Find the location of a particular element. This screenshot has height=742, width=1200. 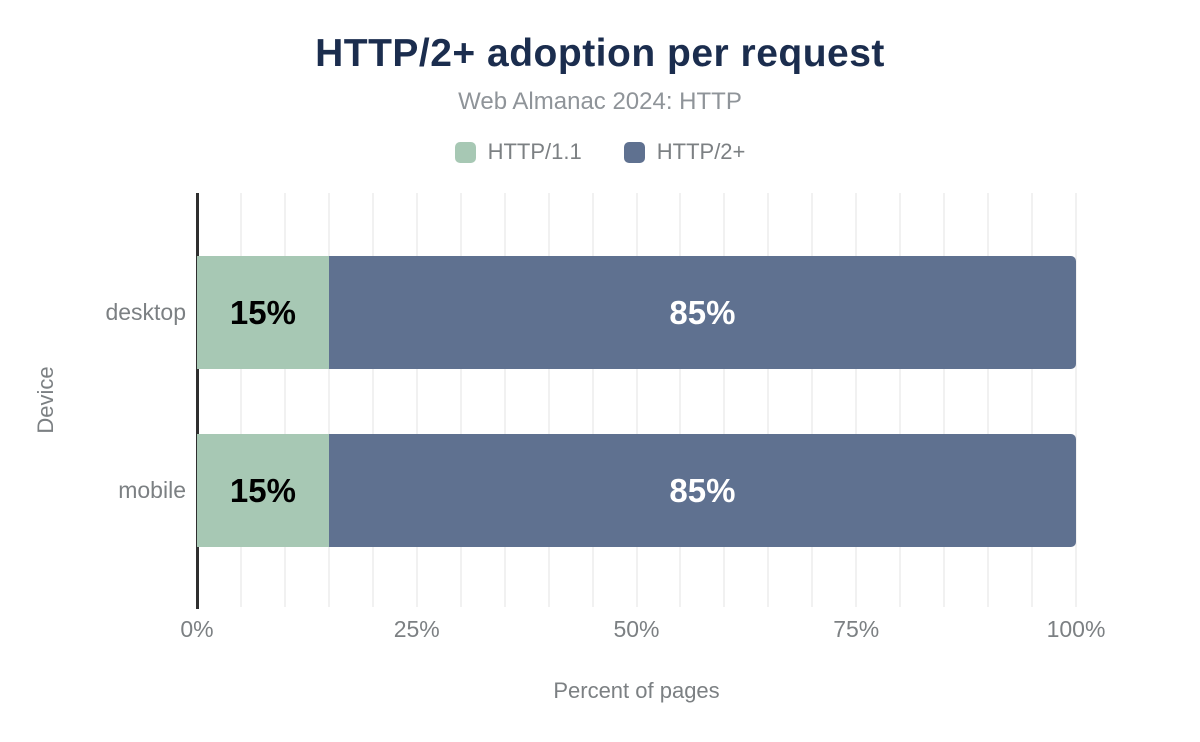

legend-label: HTTP/2+ is located at coordinates (701, 151).